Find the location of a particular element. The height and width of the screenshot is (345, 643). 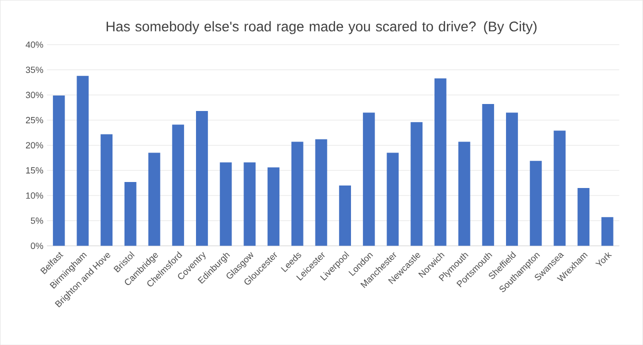

y-tick-label: 40% is located at coordinates (35, 44).